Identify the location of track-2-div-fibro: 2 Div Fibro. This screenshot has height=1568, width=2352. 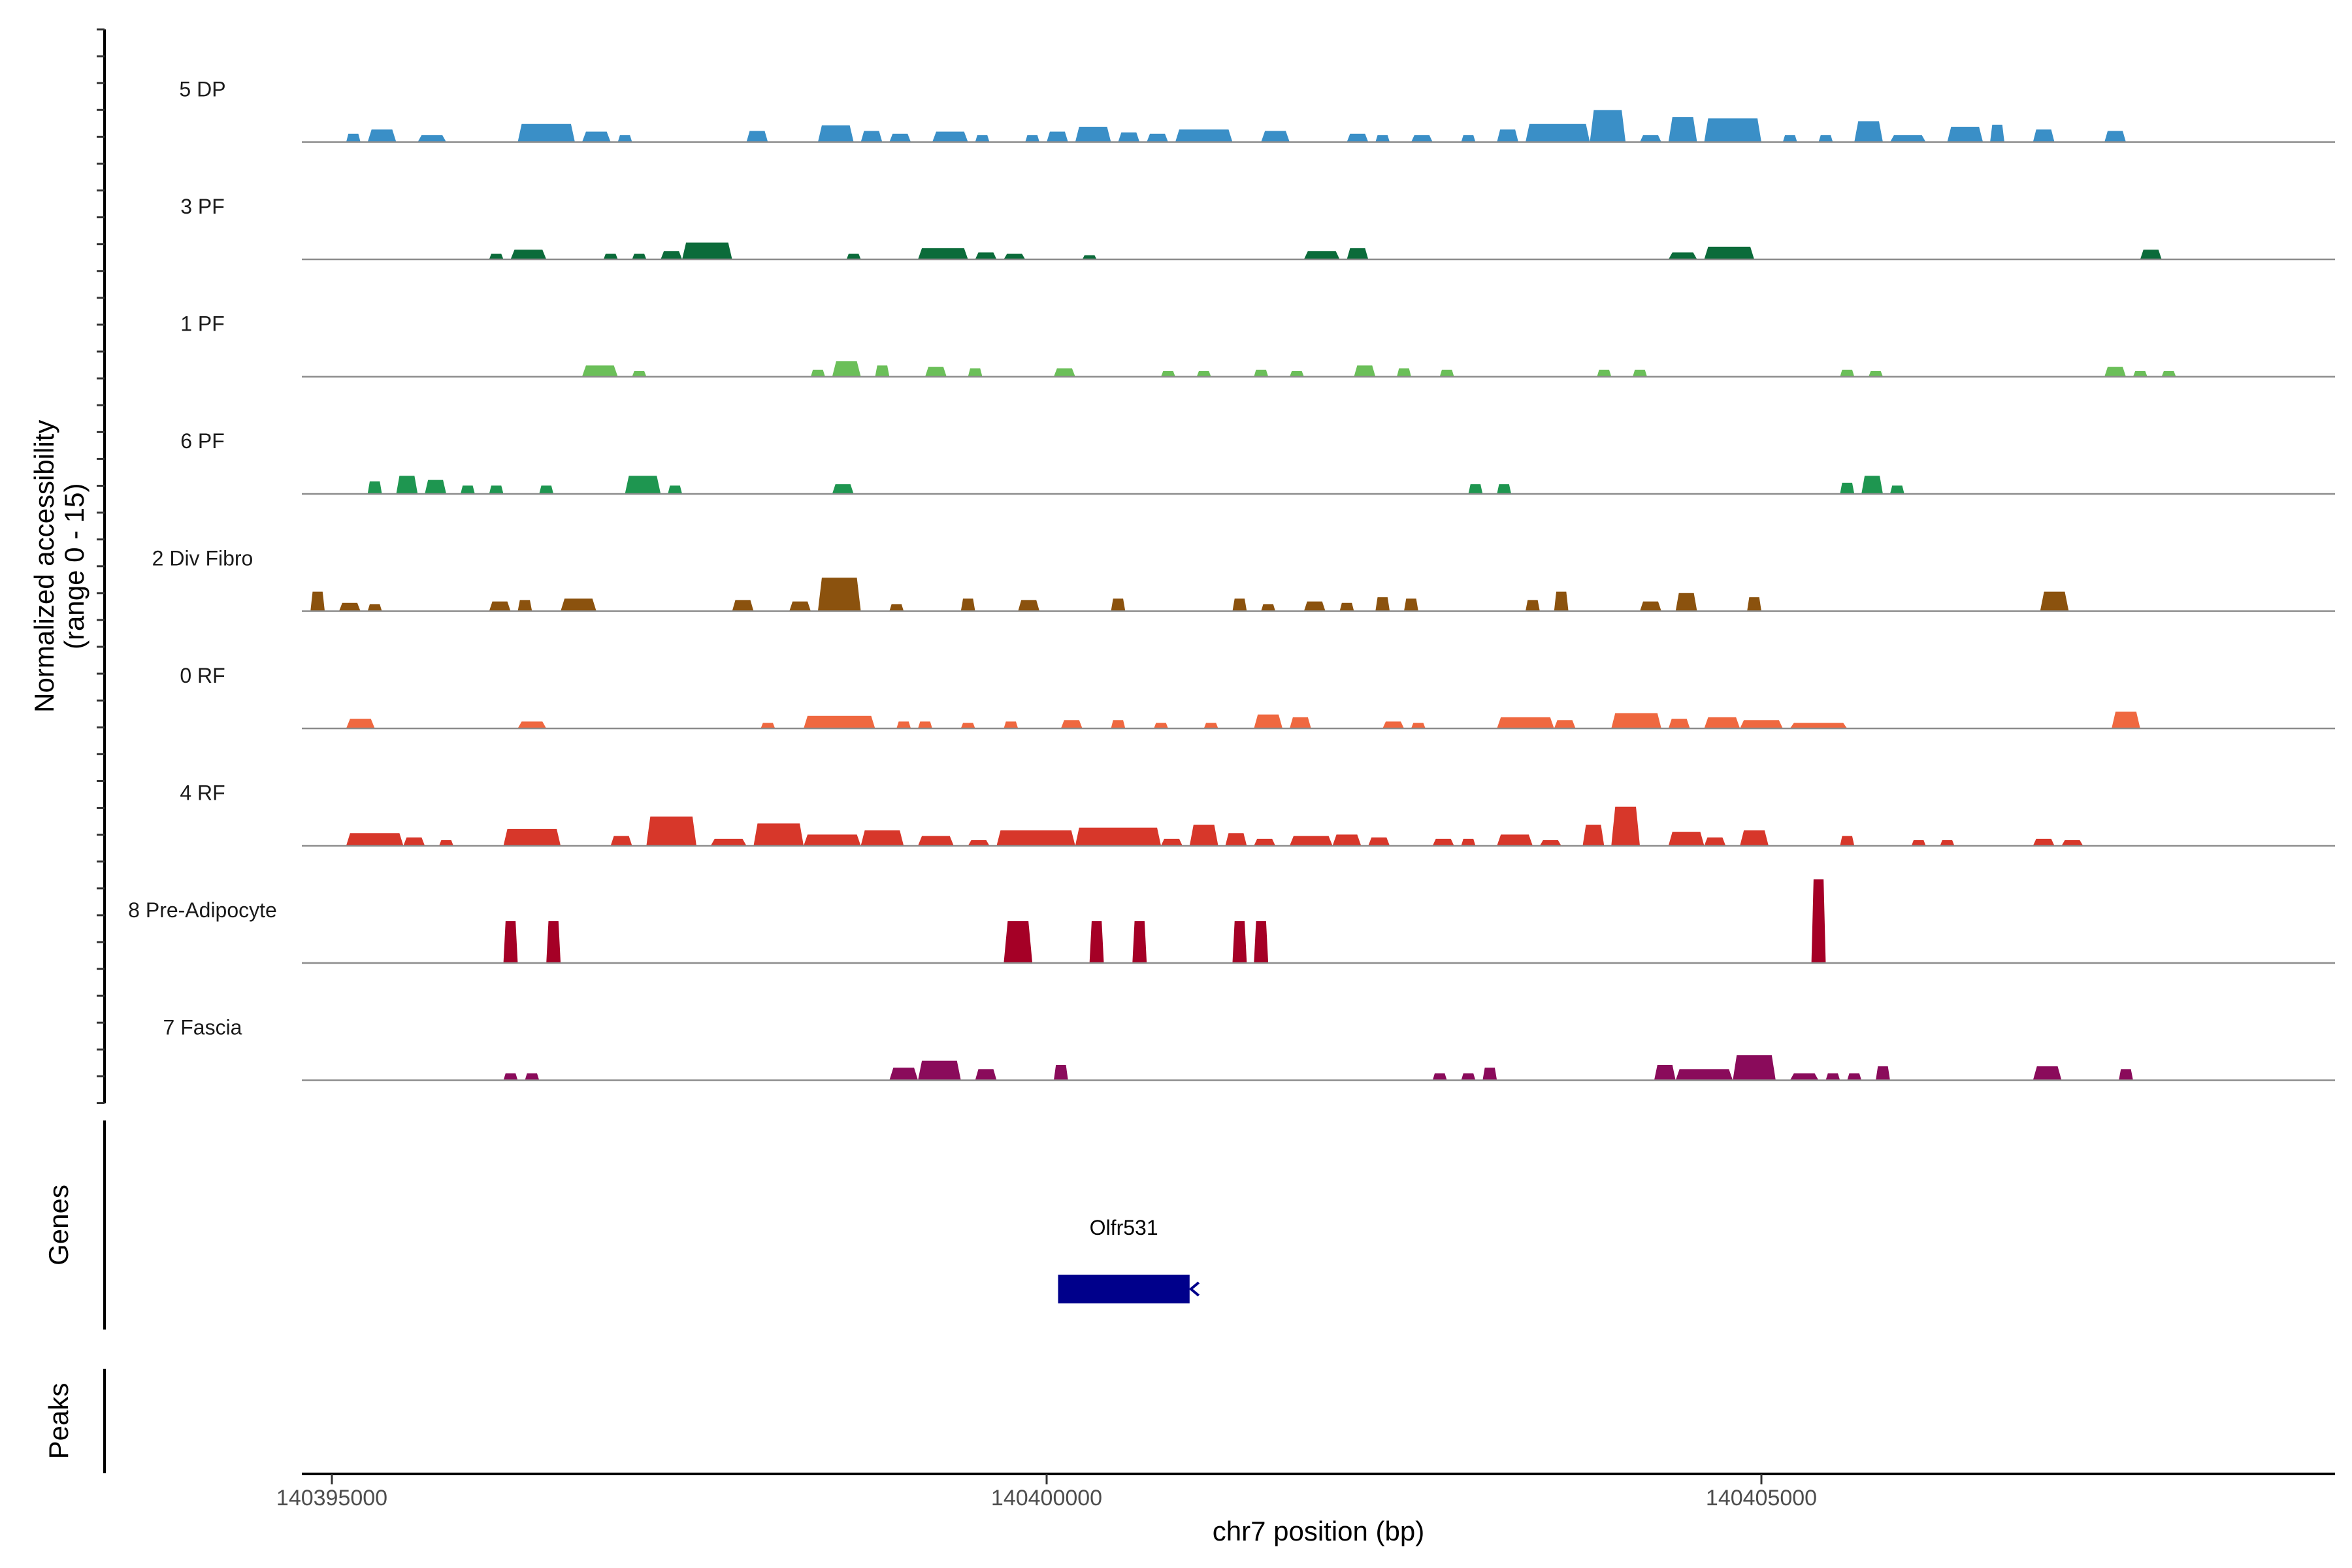
(1243, 579).